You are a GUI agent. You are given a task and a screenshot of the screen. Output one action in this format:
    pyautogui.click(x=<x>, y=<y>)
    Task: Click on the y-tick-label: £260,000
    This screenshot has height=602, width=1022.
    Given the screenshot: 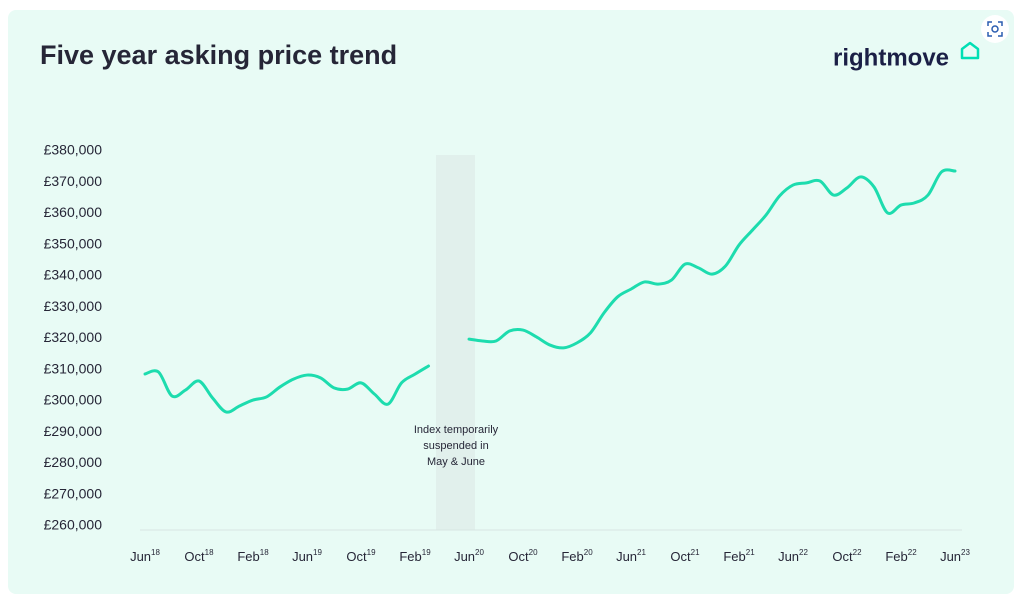 What is the action you would take?
    pyautogui.click(x=73, y=525)
    